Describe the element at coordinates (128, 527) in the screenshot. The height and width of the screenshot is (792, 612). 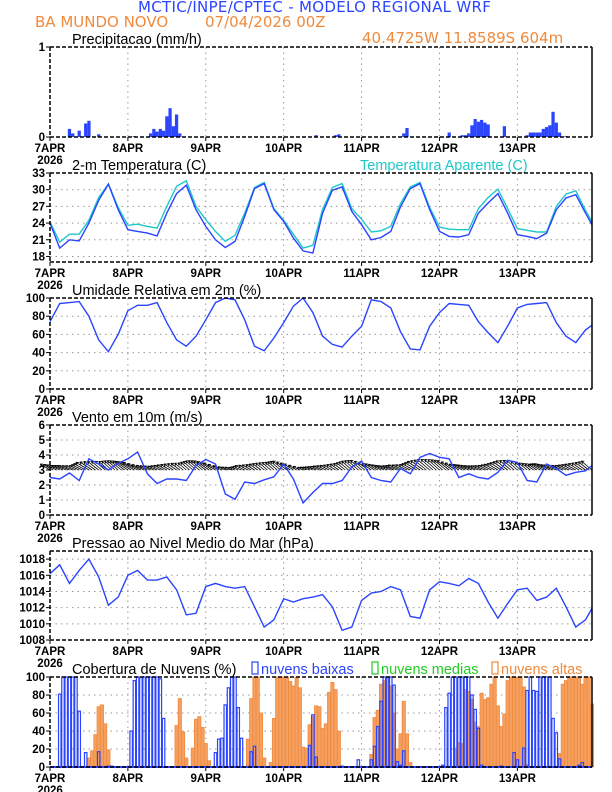
I see `x-tick-label: 8APR` at that location.